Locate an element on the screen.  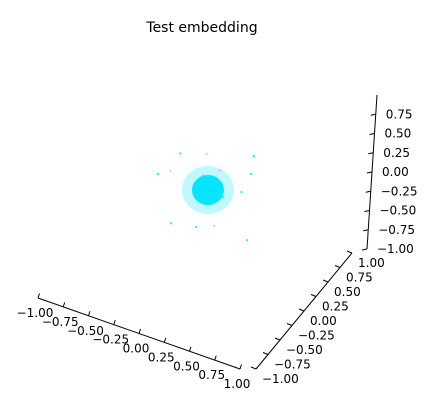
y-tick-label: −1.00 is located at coordinates (280, 379).